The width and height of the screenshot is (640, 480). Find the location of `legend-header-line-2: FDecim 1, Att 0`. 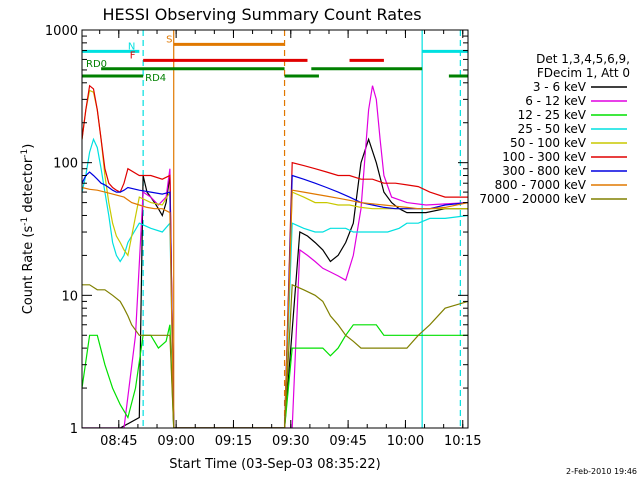

legend-header-line-2: FDecim 1, Att 0 is located at coordinates (583, 73).